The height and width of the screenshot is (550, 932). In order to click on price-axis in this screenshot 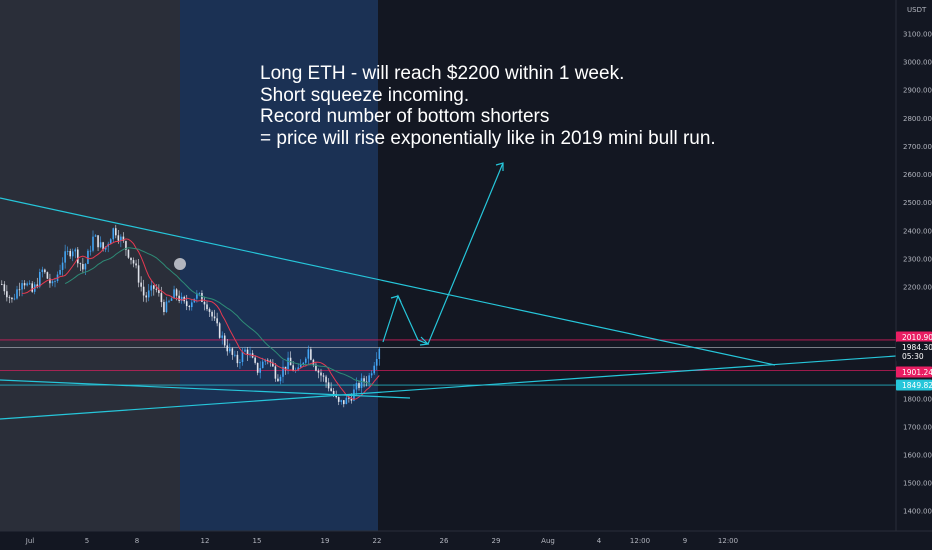, I will do `click(914, 265)`.